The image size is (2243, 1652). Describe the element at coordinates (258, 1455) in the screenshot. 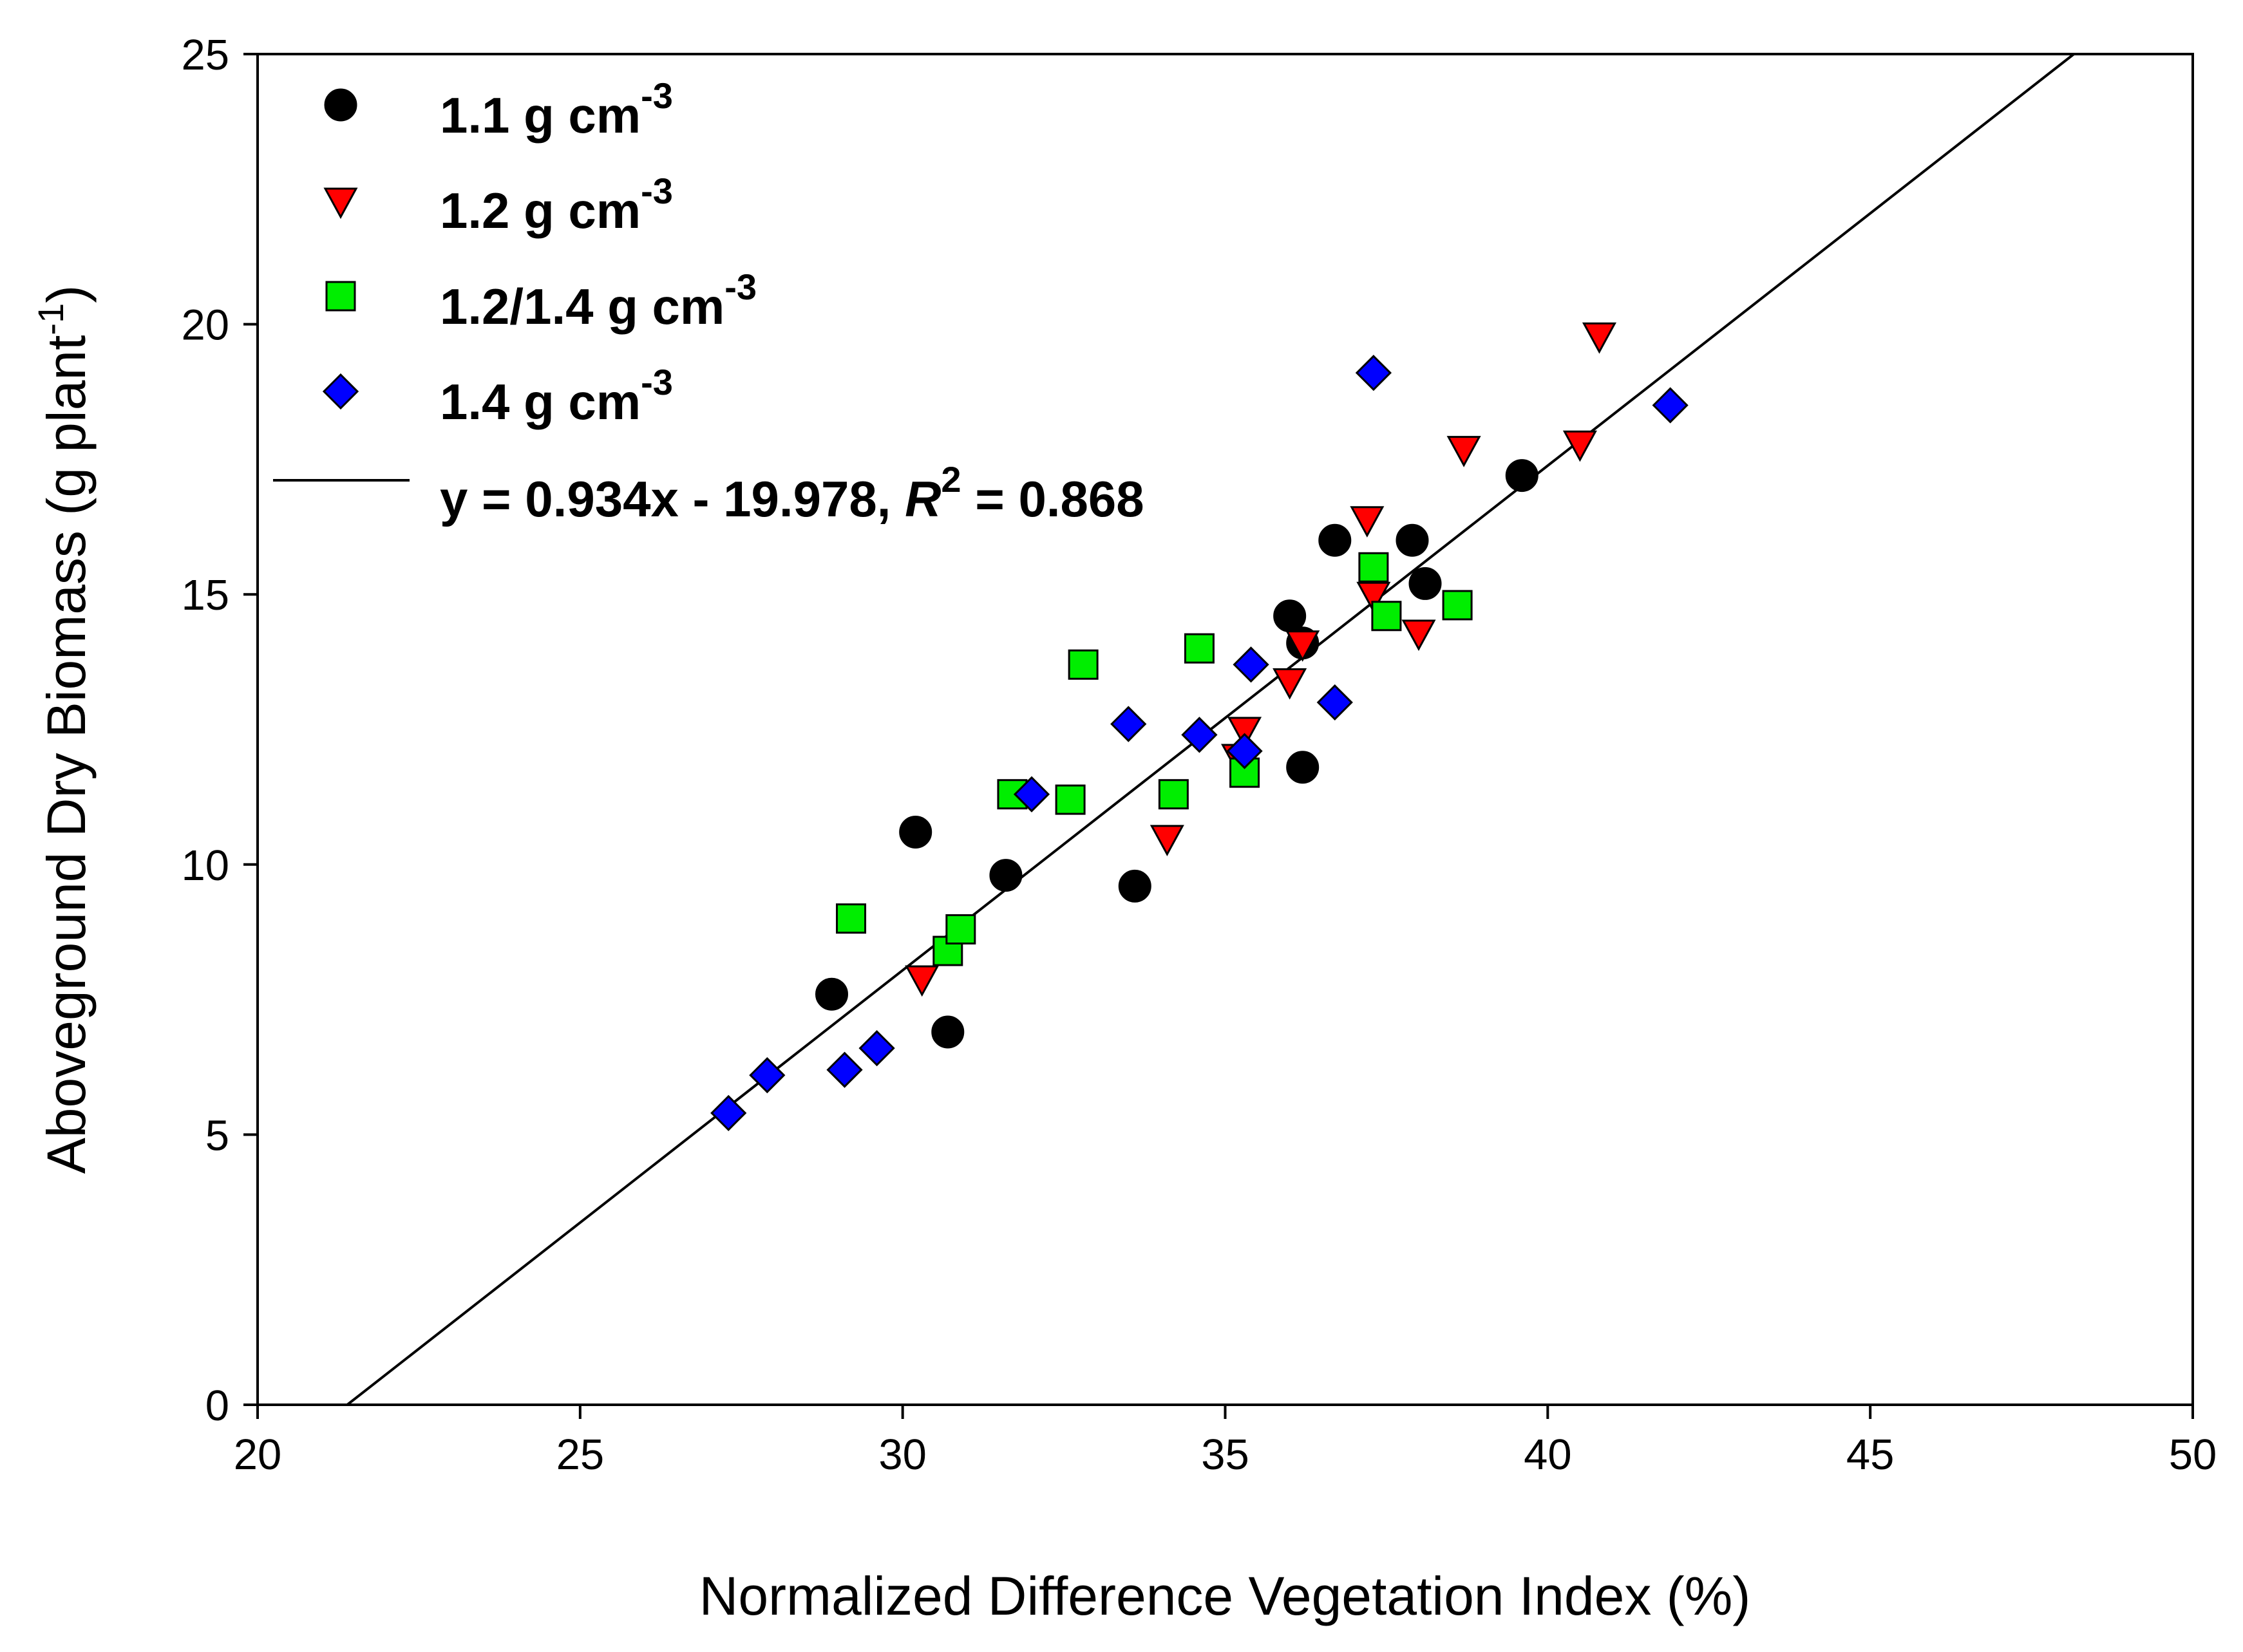

I see `x-tick-label: 20` at that location.